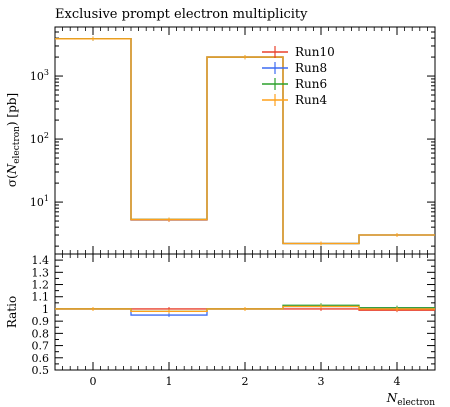 This screenshot has width=450, height=407. Describe the element at coordinates (41, 333) in the screenshot. I see `ratio-tick-label: 0.8` at that location.